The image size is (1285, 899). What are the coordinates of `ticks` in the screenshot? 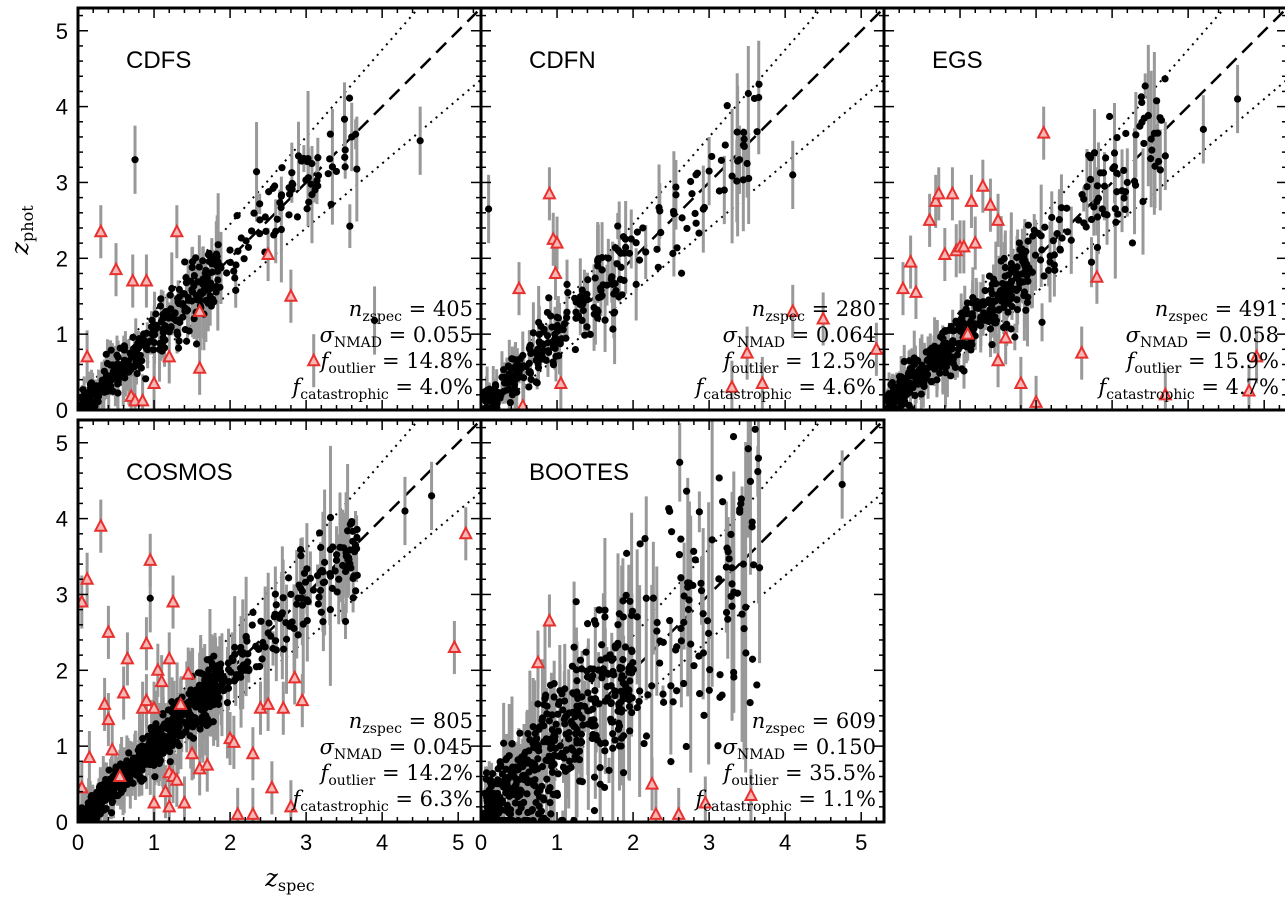 It's located at (682, 621).